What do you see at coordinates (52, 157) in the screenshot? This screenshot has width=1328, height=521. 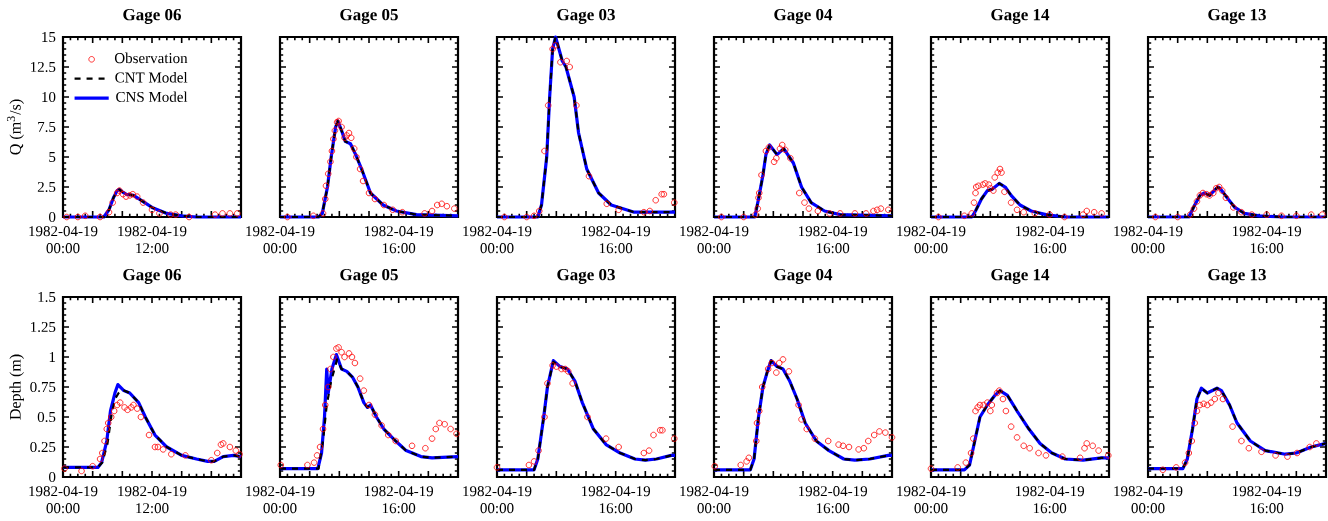 I see `y-tick-label: 5` at bounding box center [52, 157].